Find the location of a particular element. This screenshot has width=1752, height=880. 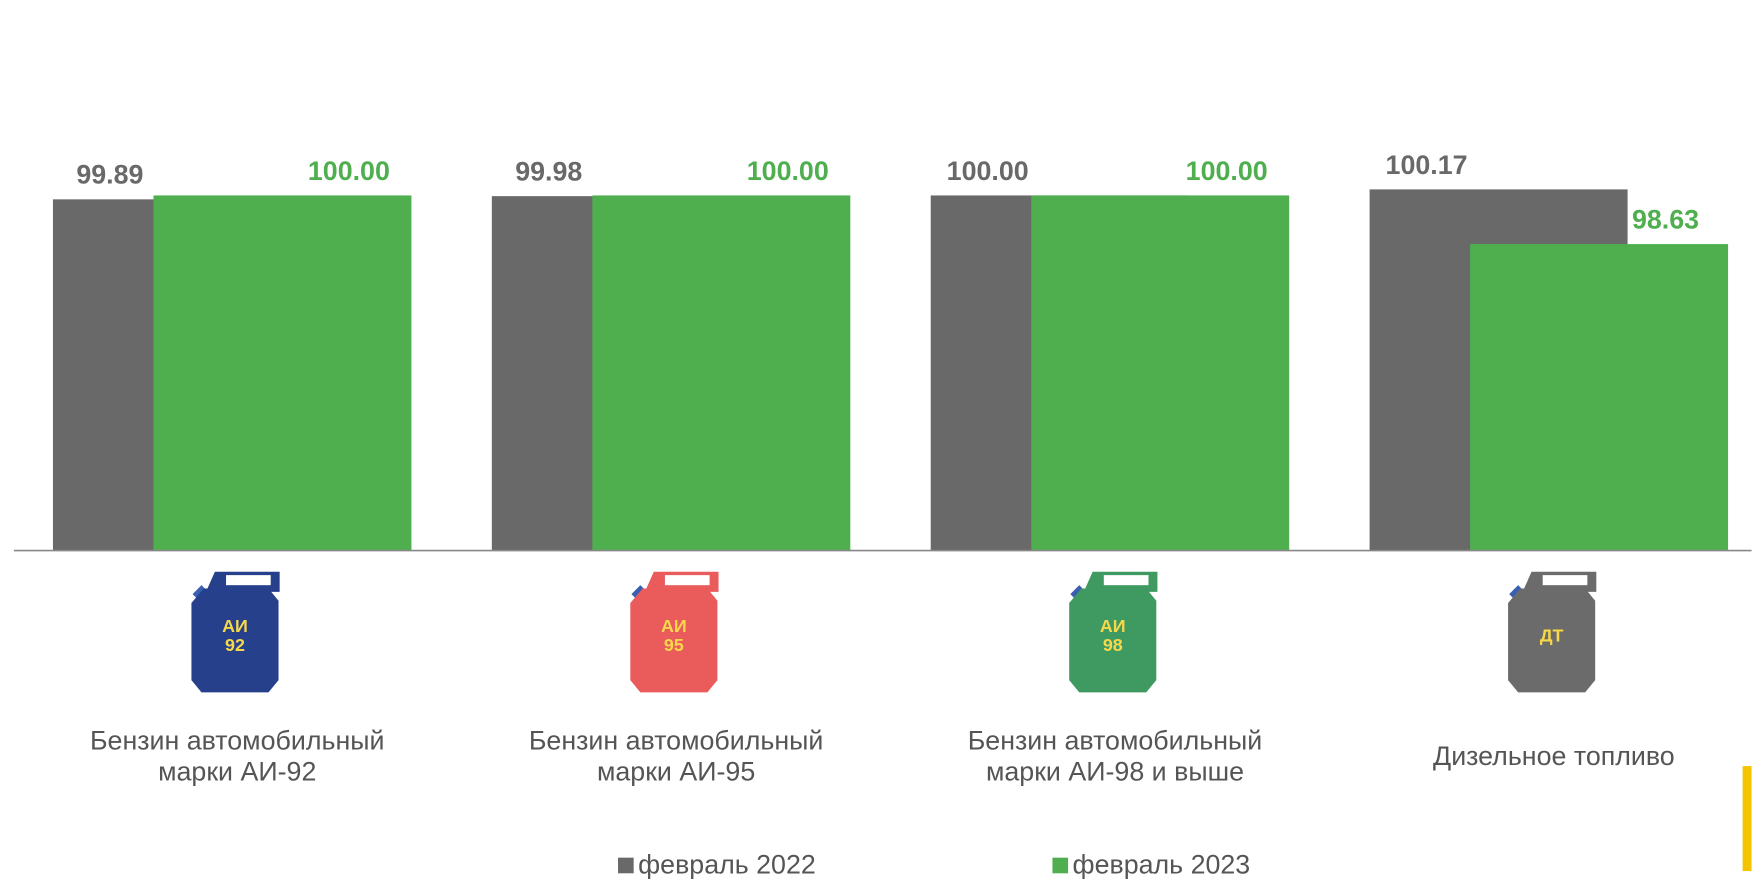

icon-label: 92 is located at coordinates (235, 645).